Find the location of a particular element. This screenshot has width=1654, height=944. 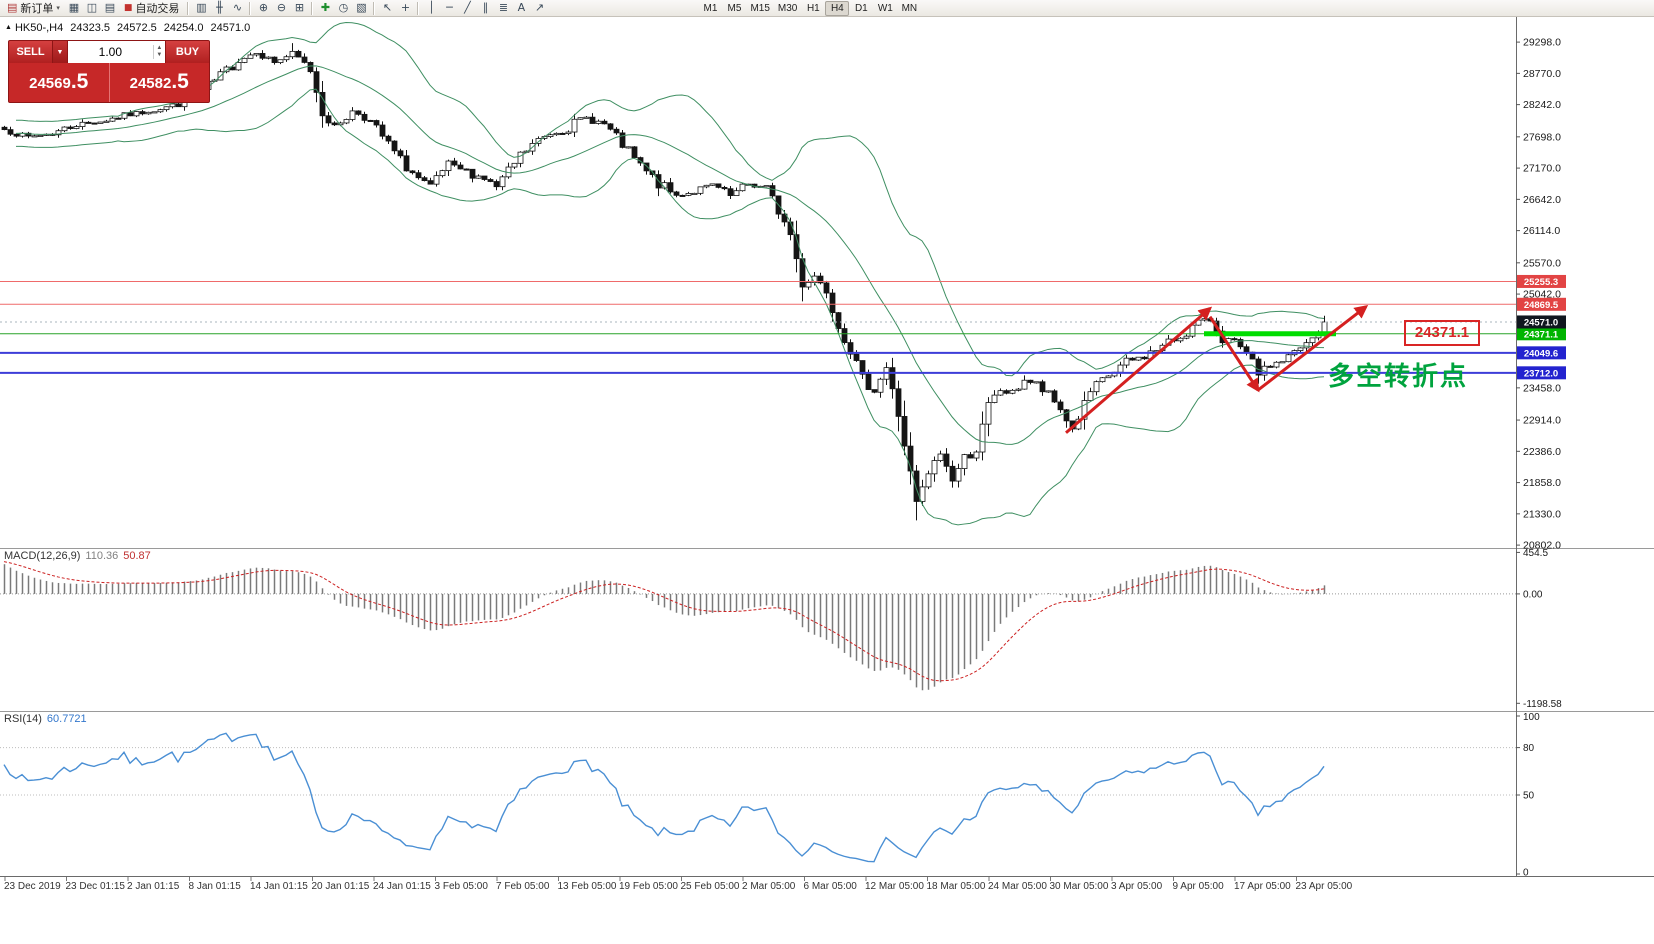

sell-button: SELL is located at coordinates (31, 52).